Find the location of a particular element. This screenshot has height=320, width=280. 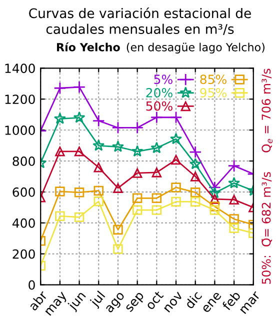

x-tick-label: ene is located at coordinates (212, 303).